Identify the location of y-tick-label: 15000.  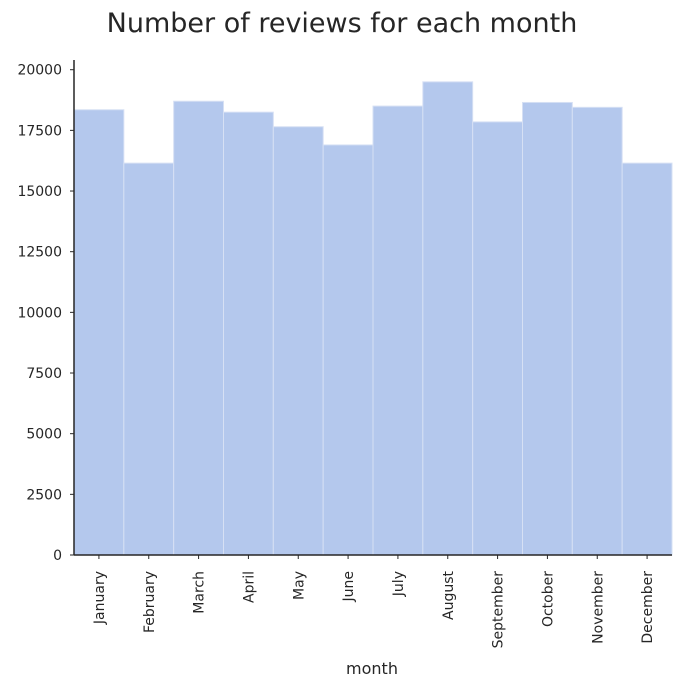
(39, 192).